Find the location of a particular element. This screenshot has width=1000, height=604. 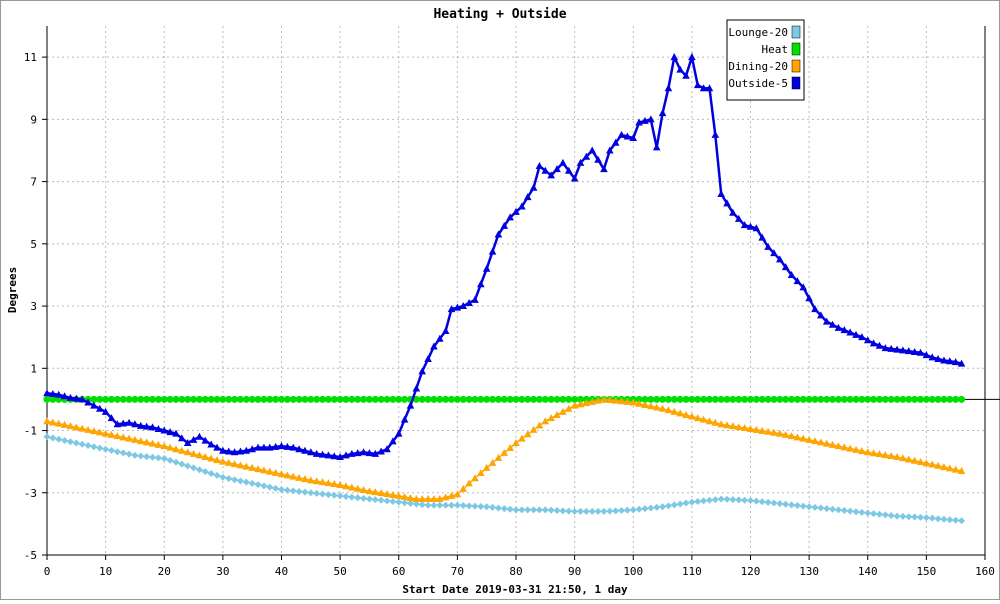

y-tick-label: 3 is located at coordinates (33, 306).